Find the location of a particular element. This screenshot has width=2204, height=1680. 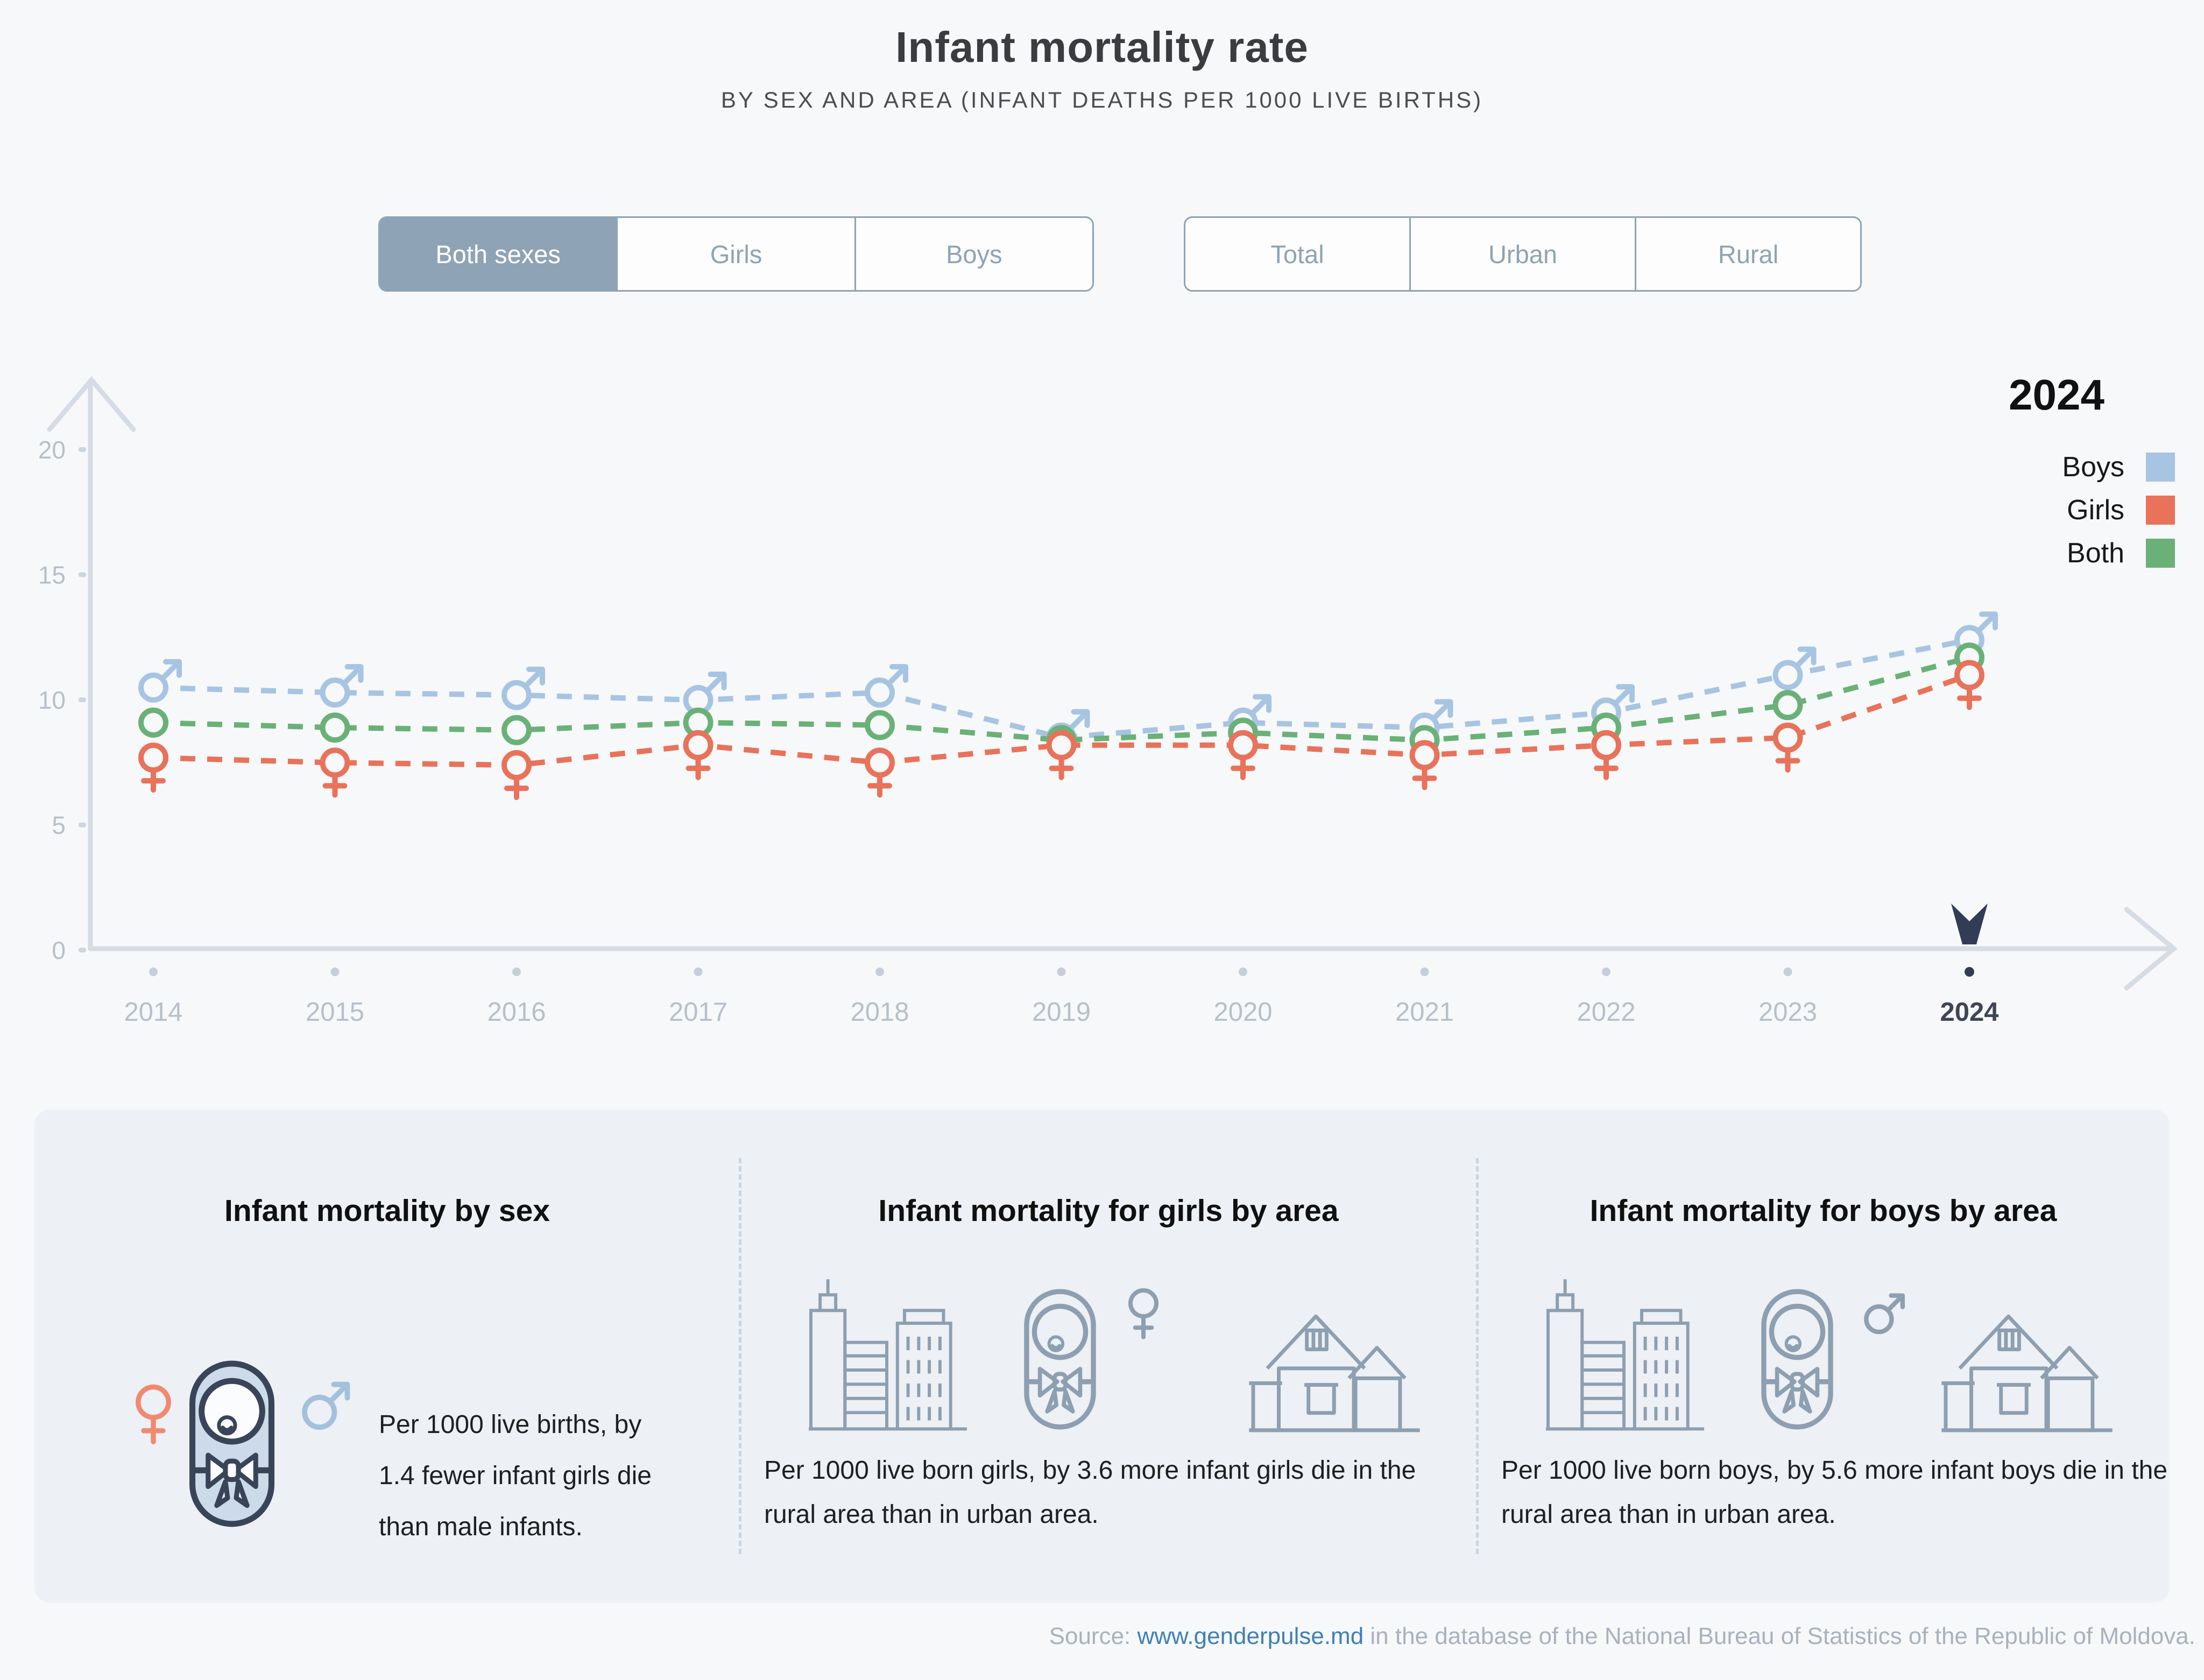

legend-item-both: Both is located at coordinates (2055, 553).